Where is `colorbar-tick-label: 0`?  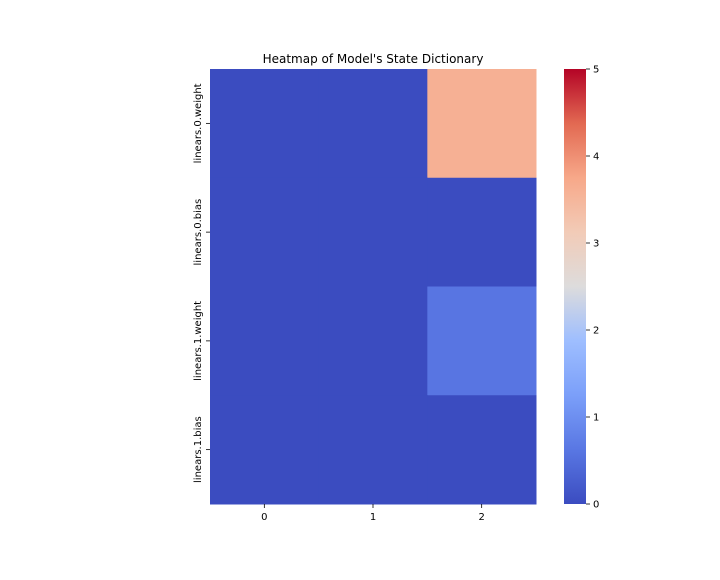
colorbar-tick-label: 0 is located at coordinates (596, 505).